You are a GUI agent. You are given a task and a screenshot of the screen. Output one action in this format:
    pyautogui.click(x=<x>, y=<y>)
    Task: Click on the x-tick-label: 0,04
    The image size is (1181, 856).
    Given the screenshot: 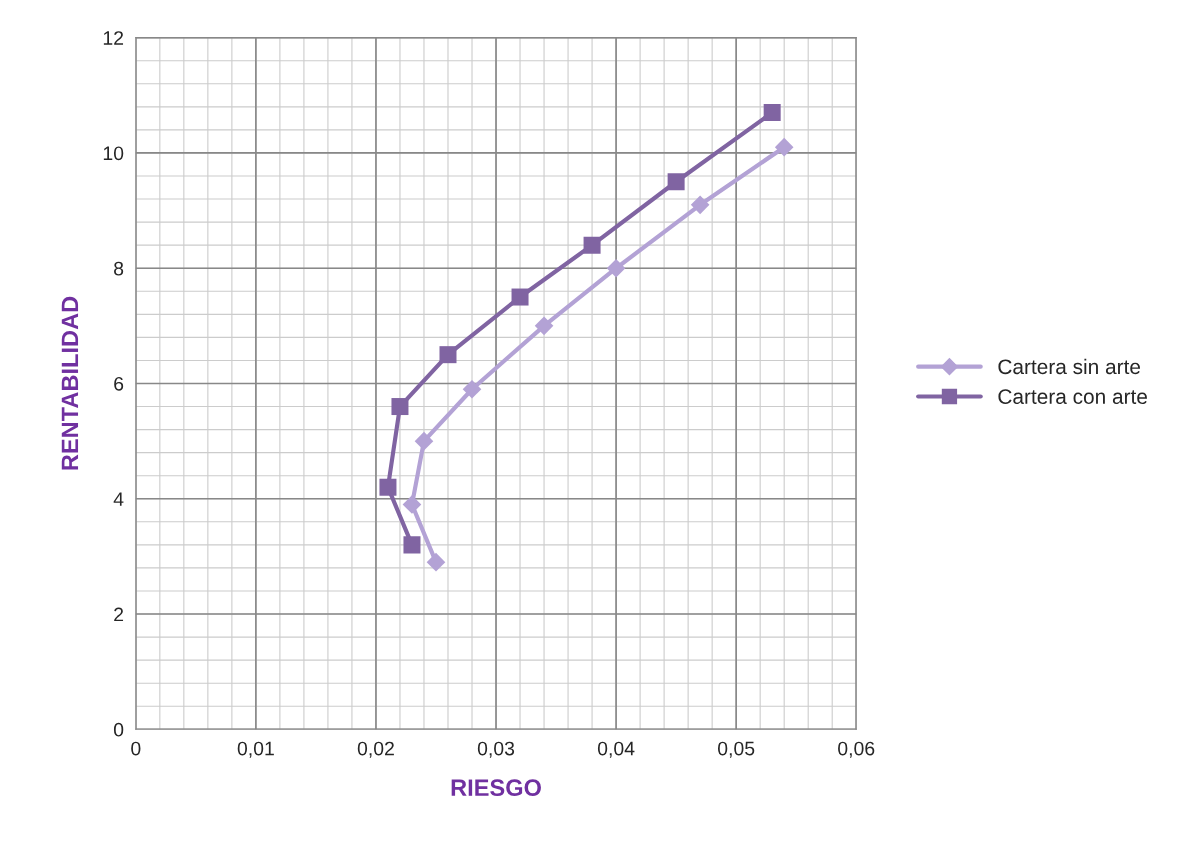 What is the action you would take?
    pyautogui.click(x=616, y=749)
    